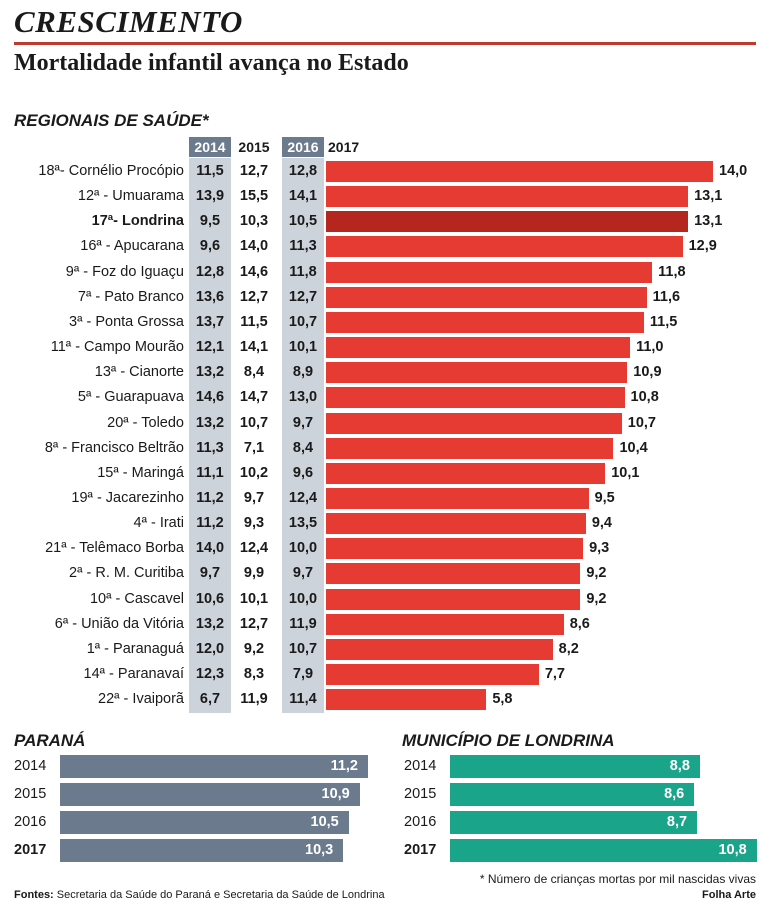  Describe the element at coordinates (132, 246) in the screenshot. I see `row-label: 16ª - Apucarana` at that location.